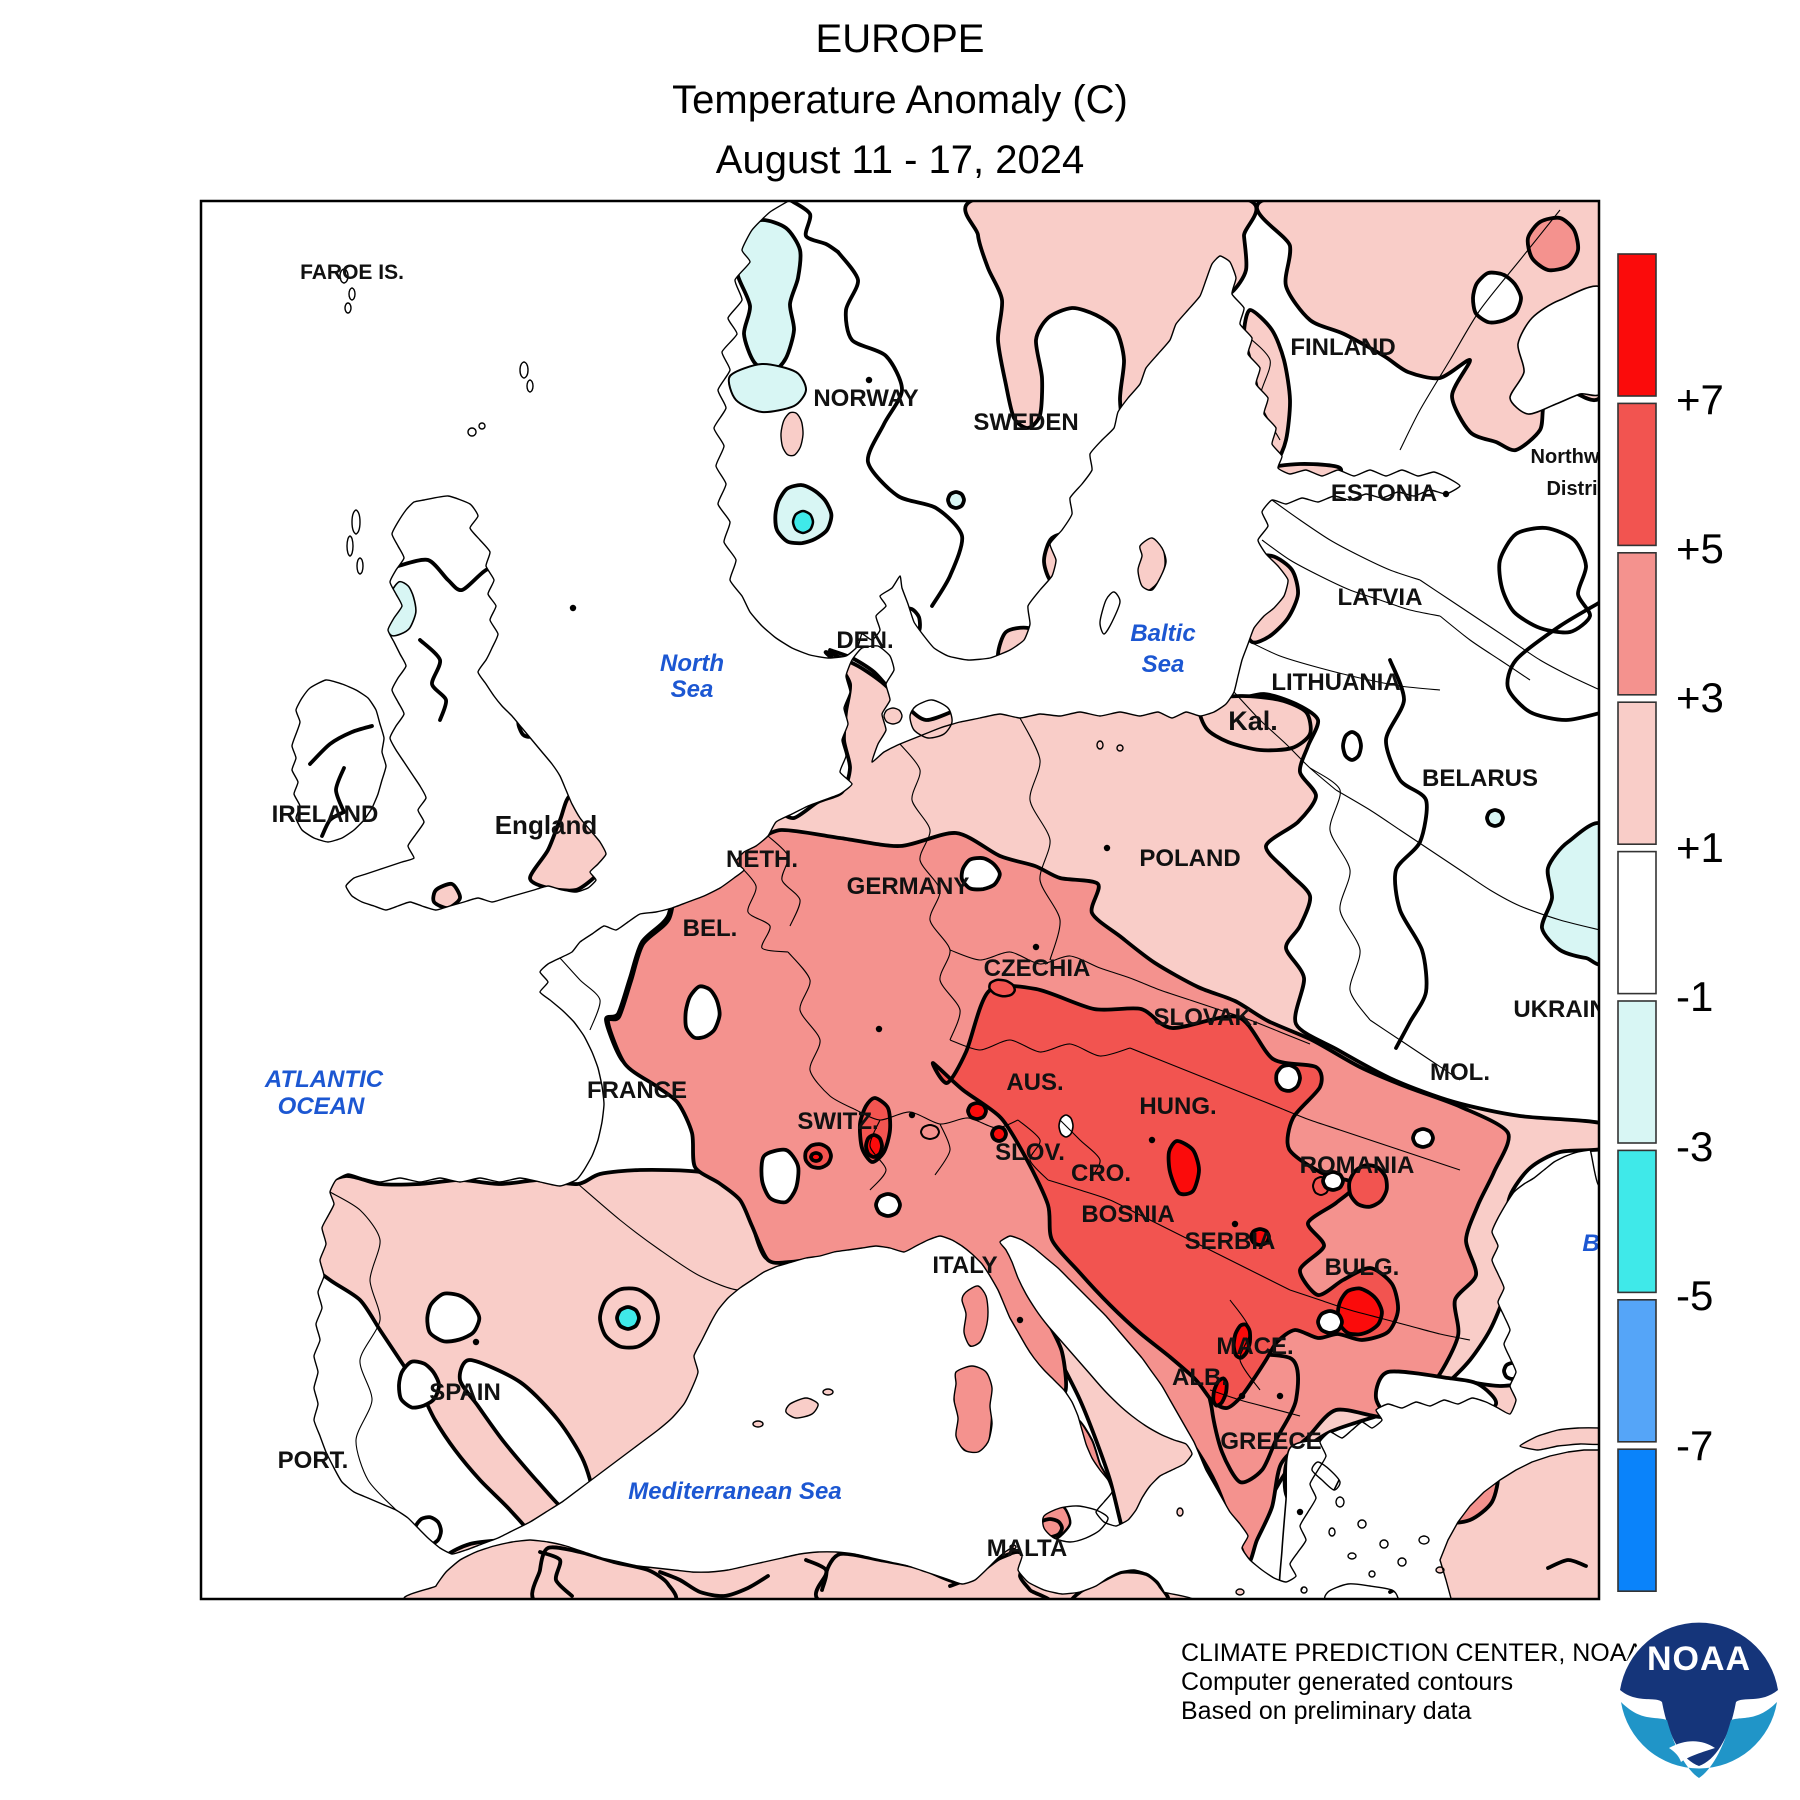 This screenshot has width=1800, height=1800. What do you see at coordinates (1037, 968) in the screenshot?
I see `svg-text: CZECHIA` at bounding box center [1037, 968].